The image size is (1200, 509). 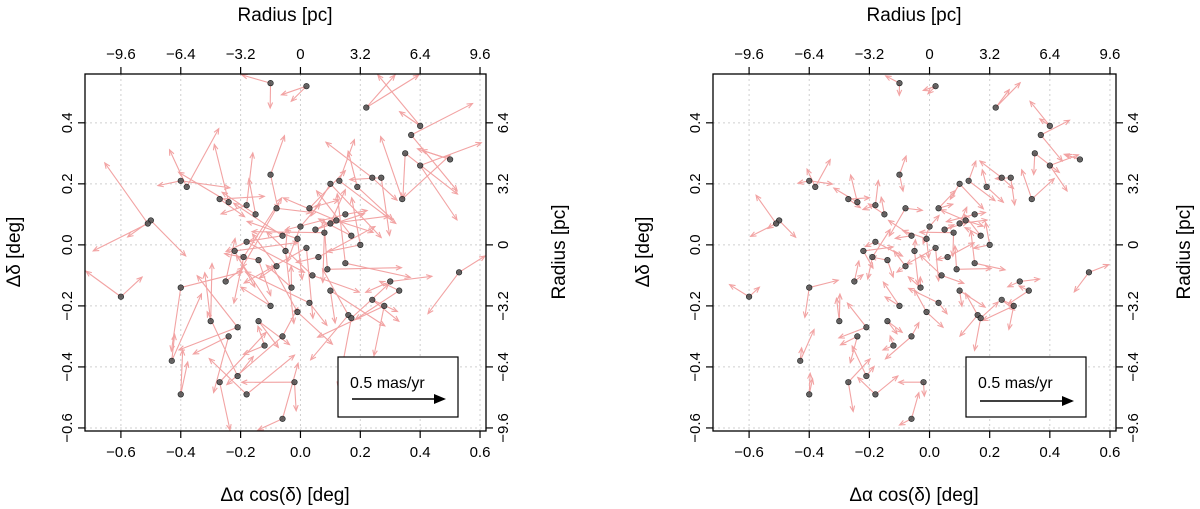 I want to click on x-tick-label: 0.6, so click(x=1110, y=452).